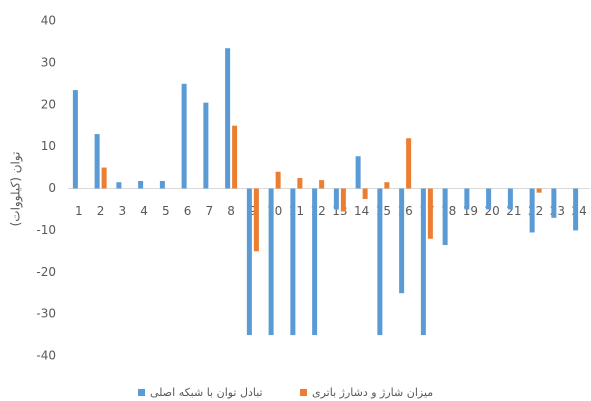 The image size is (591, 401). I want to click on y-tick-label: -10, so click(46, 230).